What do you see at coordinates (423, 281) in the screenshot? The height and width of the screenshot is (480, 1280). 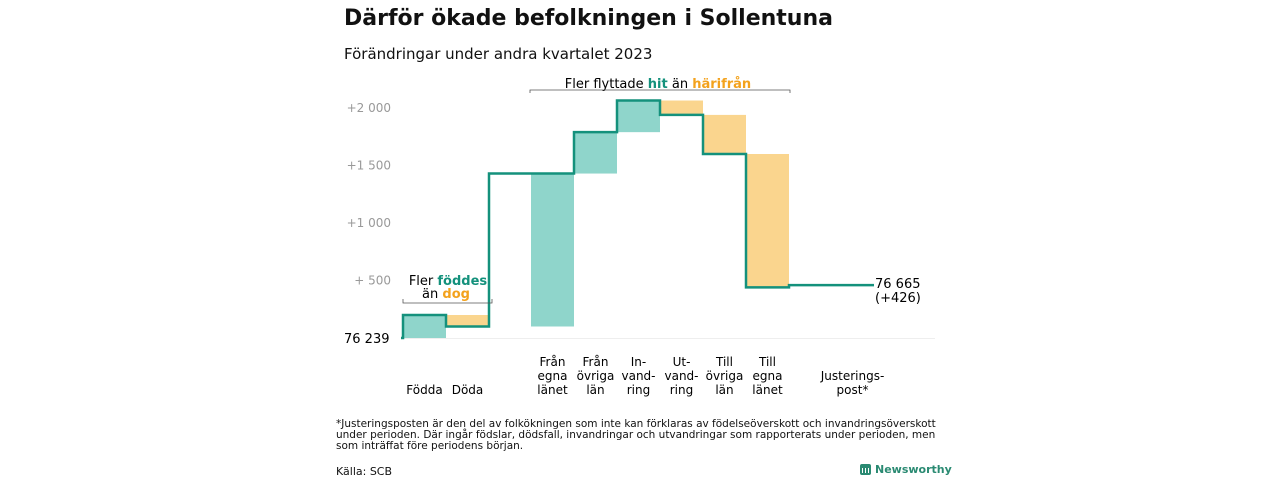 I see `births-prefix: Fler` at bounding box center [423, 281].